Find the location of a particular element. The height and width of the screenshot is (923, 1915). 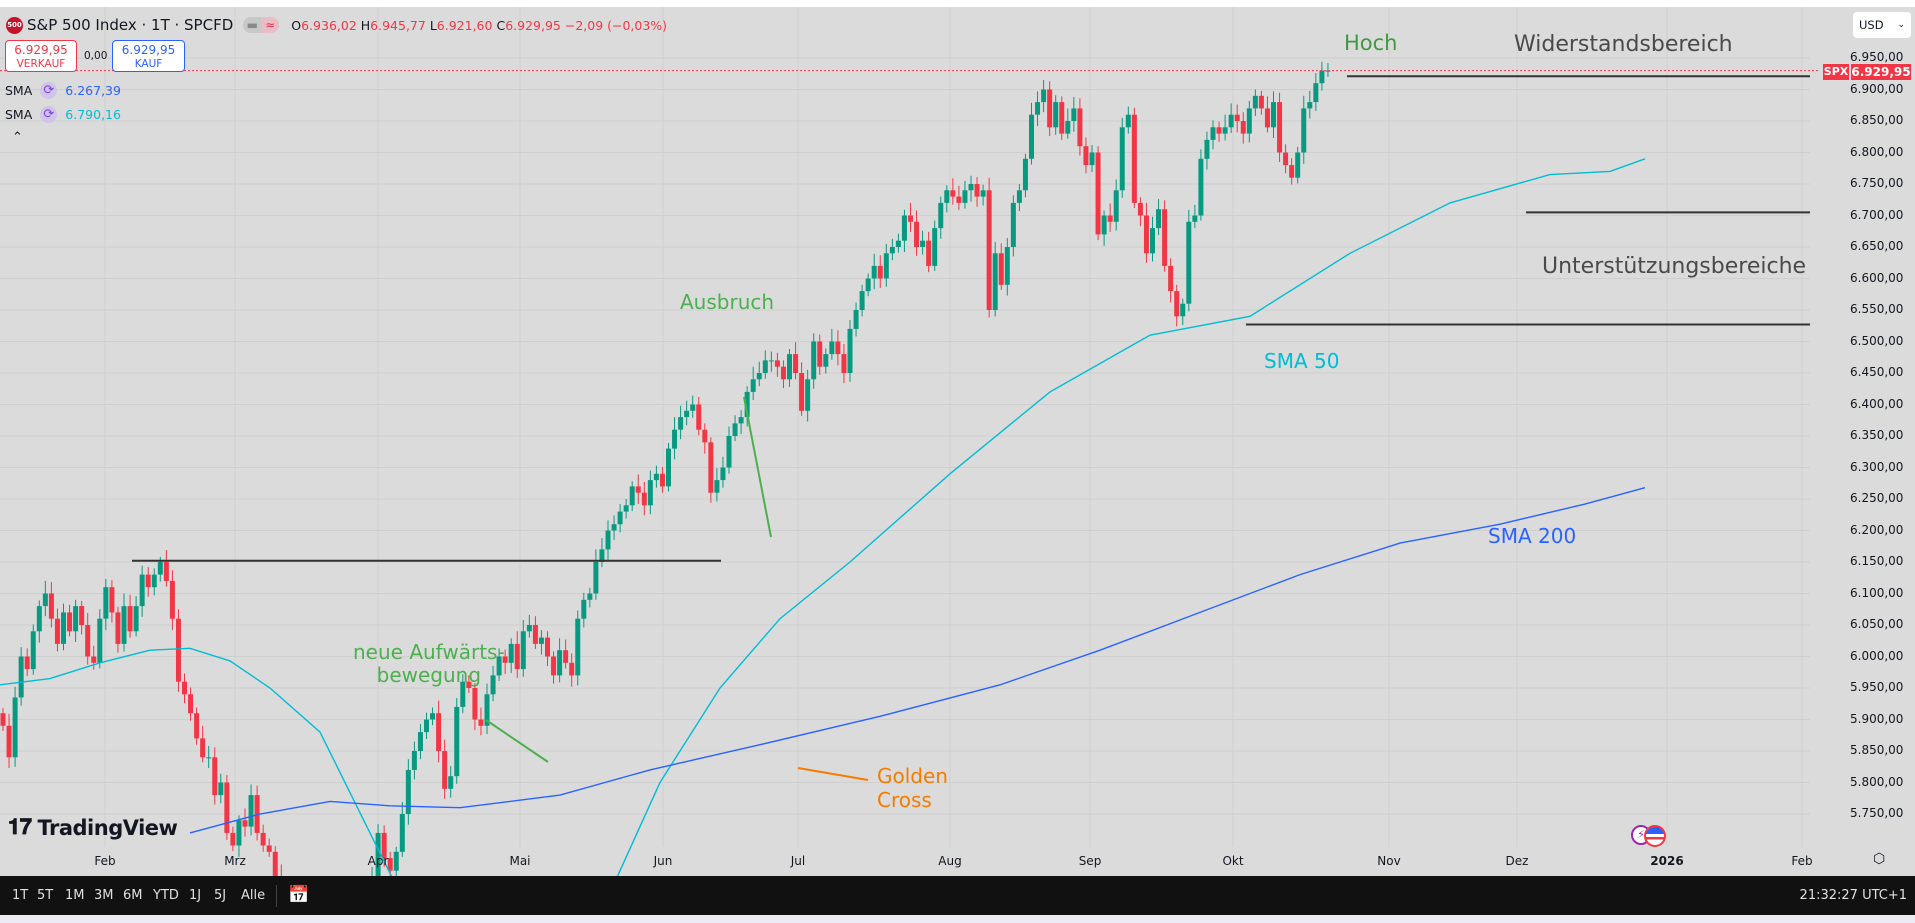

us-flag-event-icon is located at coordinates (1655, 836).